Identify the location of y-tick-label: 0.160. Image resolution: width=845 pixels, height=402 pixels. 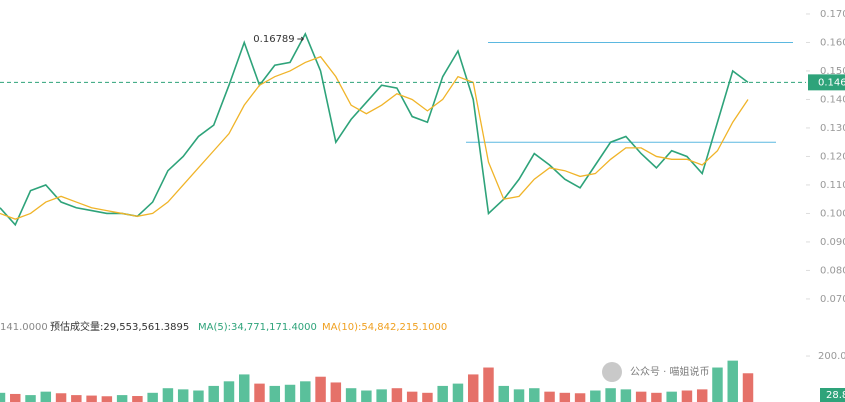
(832, 42).